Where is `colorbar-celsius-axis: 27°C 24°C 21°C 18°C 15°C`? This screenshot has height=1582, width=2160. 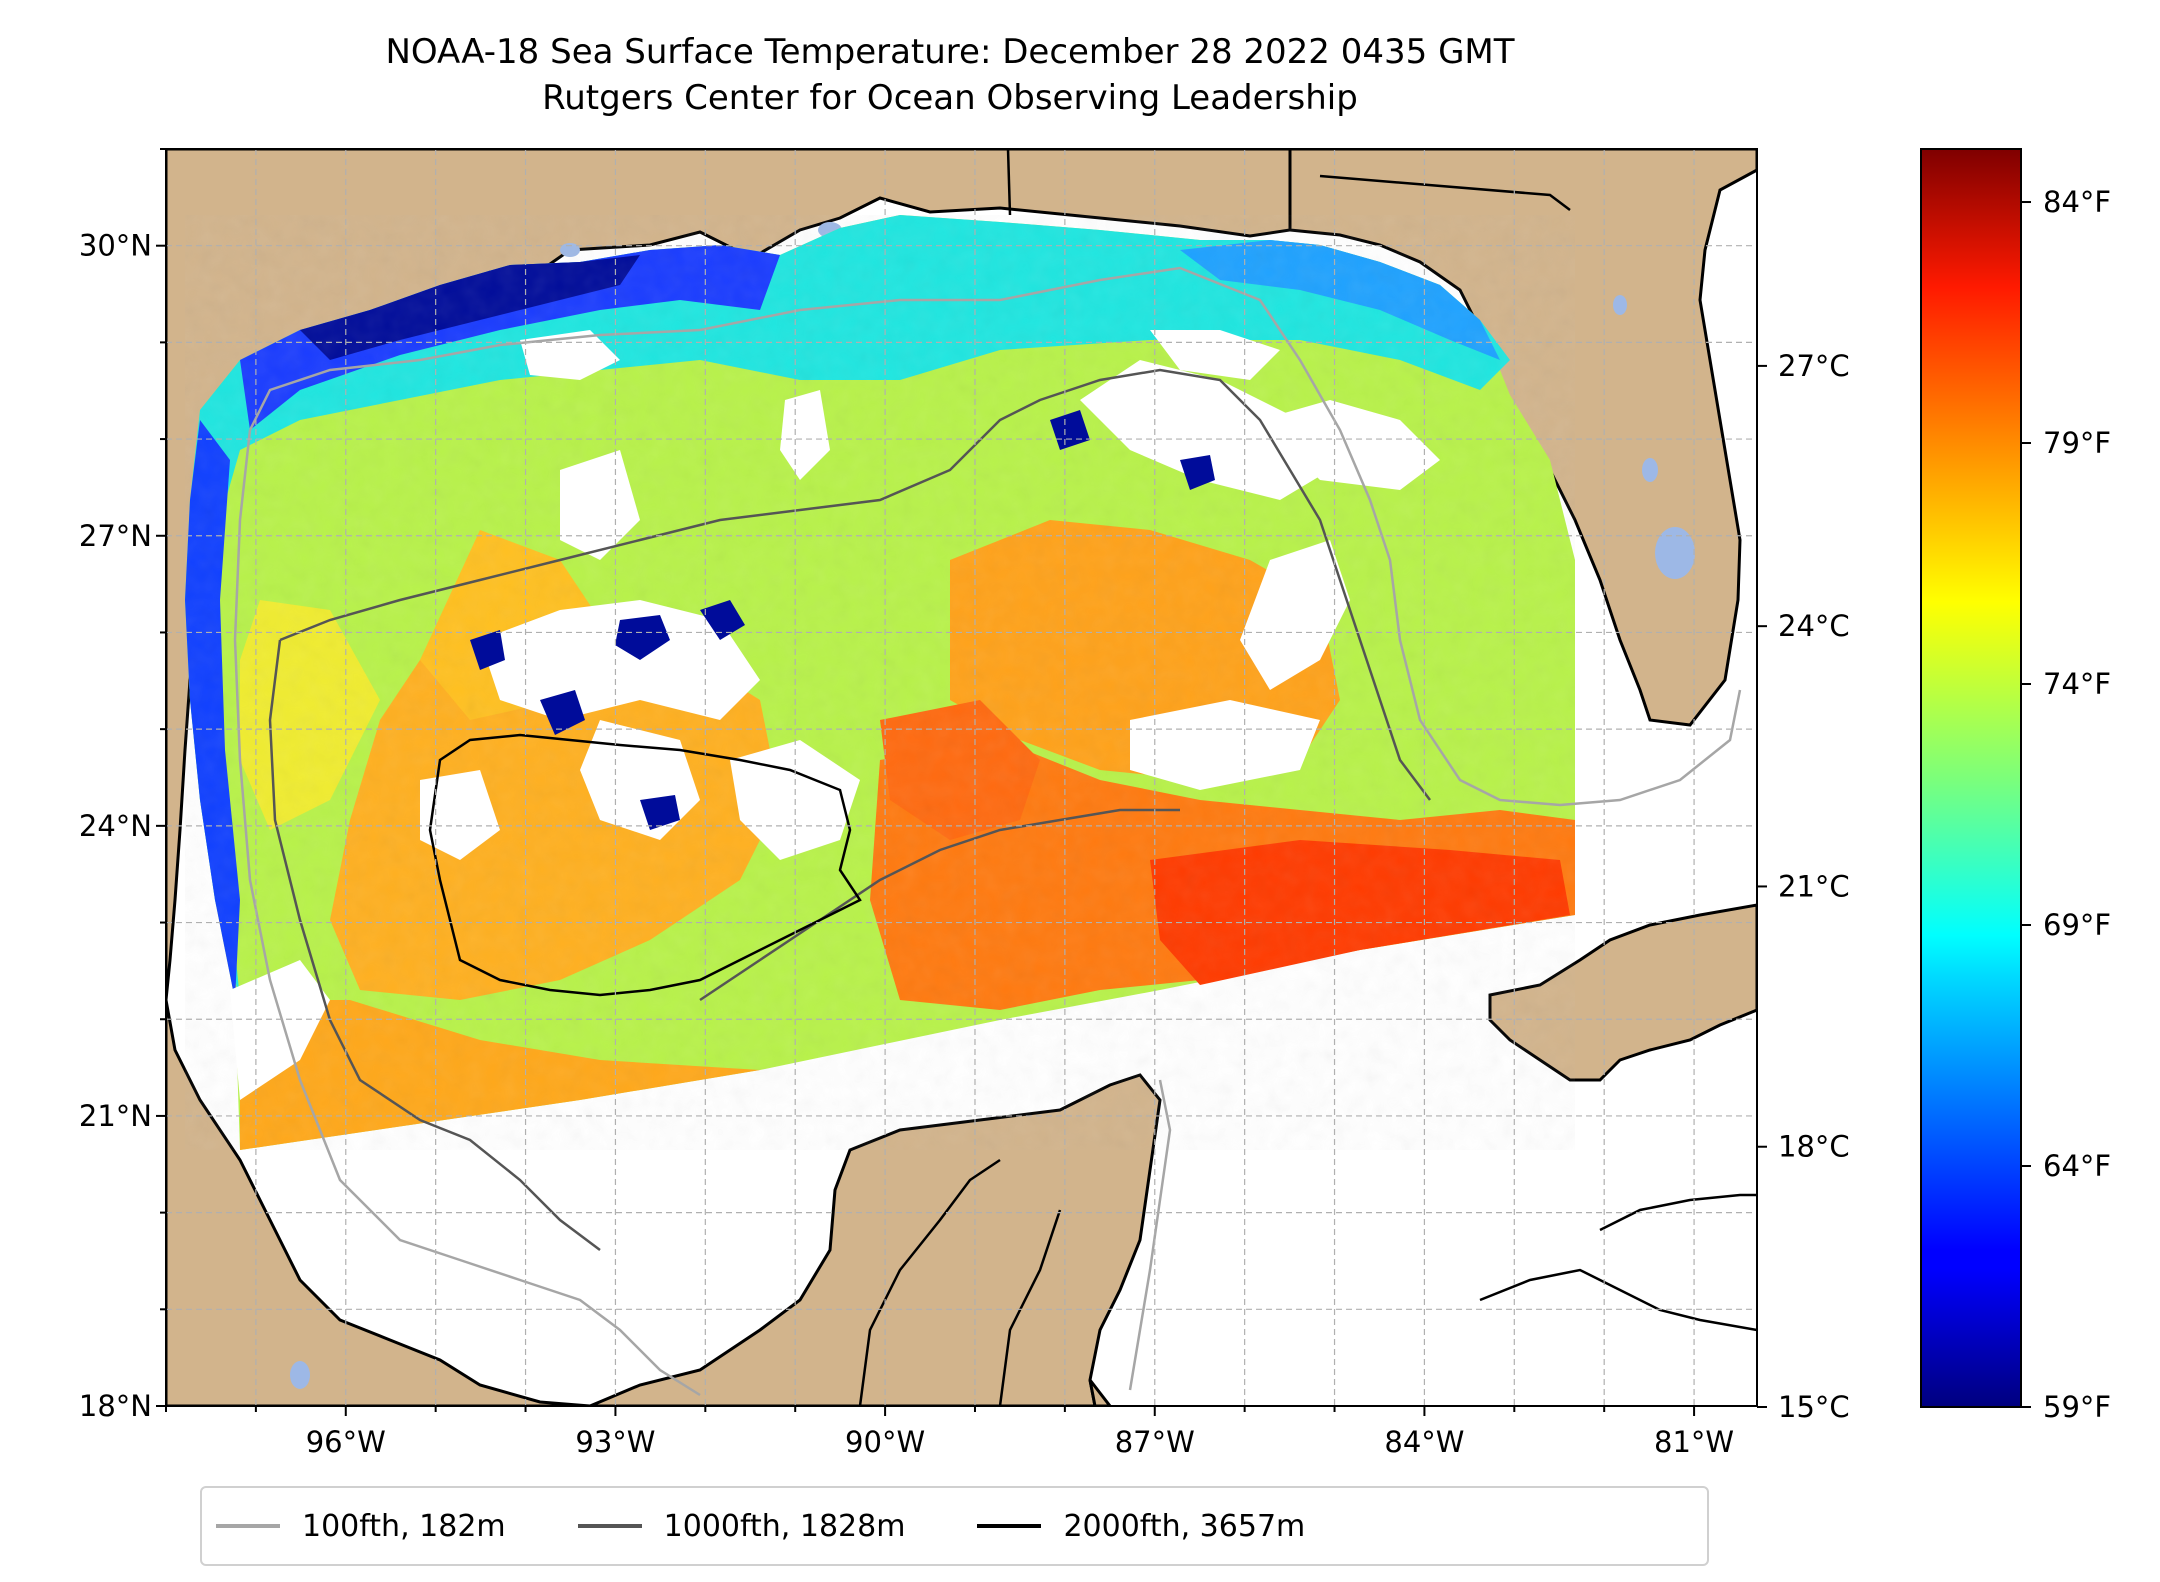
colorbar-celsius-axis: 27°C 24°C 21°C 18°C 15°C is located at coordinates (1803, 886).